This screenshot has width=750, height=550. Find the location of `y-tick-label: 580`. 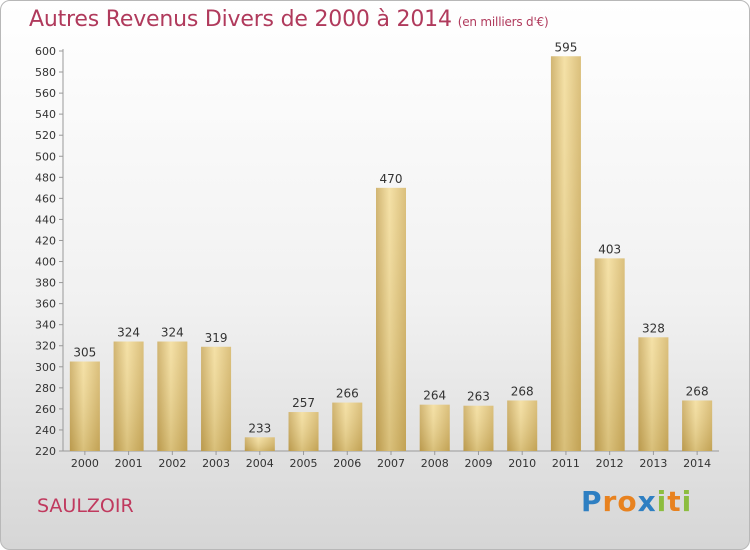

y-tick-label: 580 is located at coordinates (45, 72).